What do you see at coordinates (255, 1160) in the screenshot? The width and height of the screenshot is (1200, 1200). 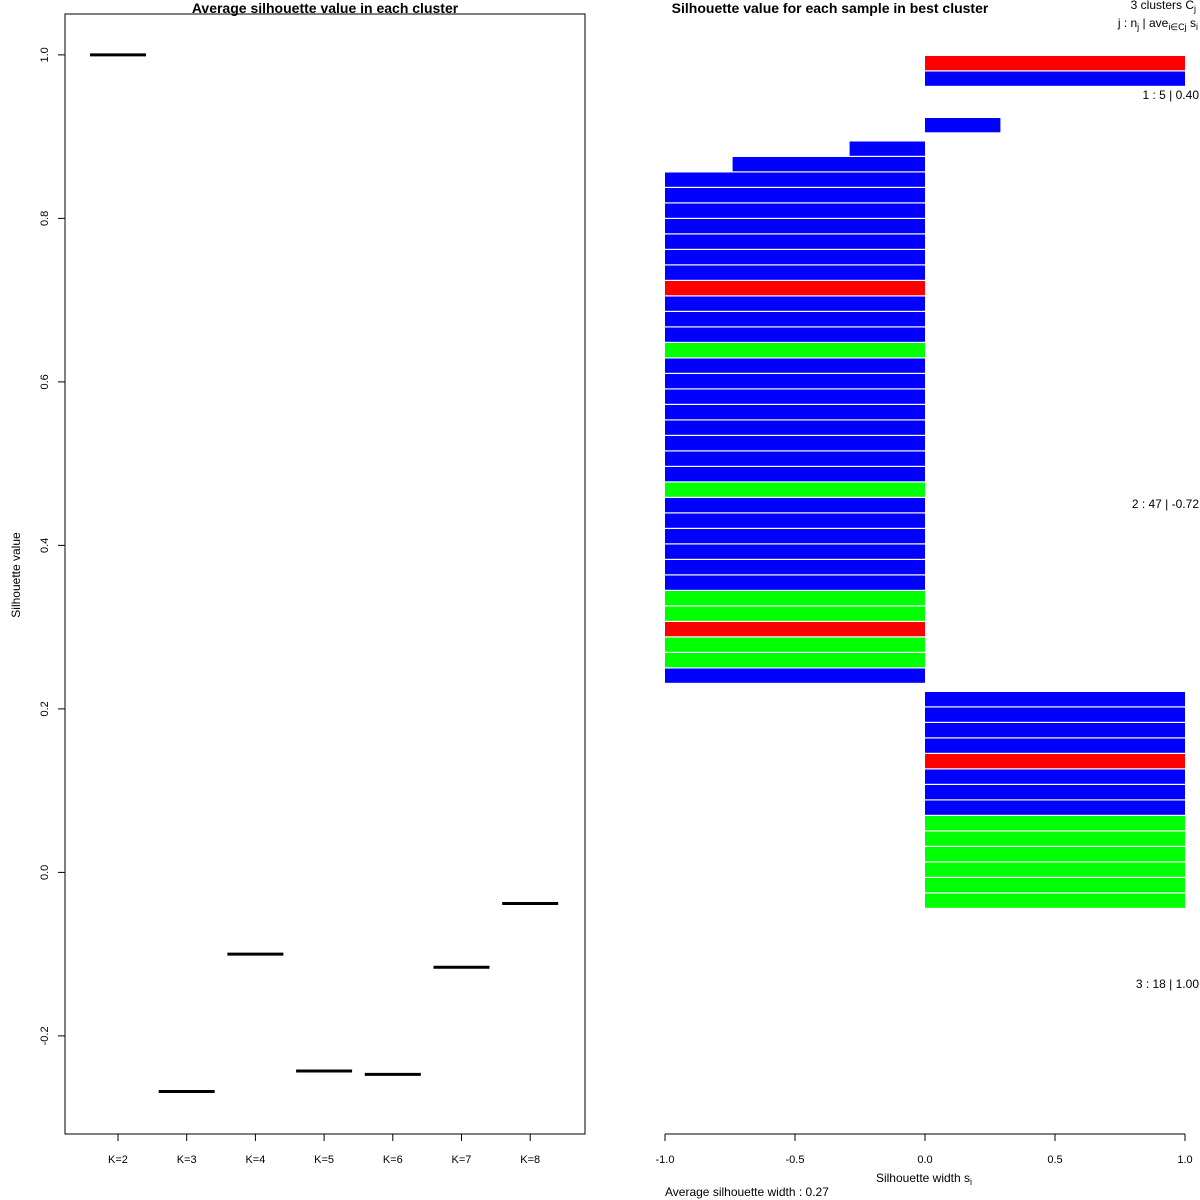 I see `left-x-tick-label: K=4` at bounding box center [255, 1160].